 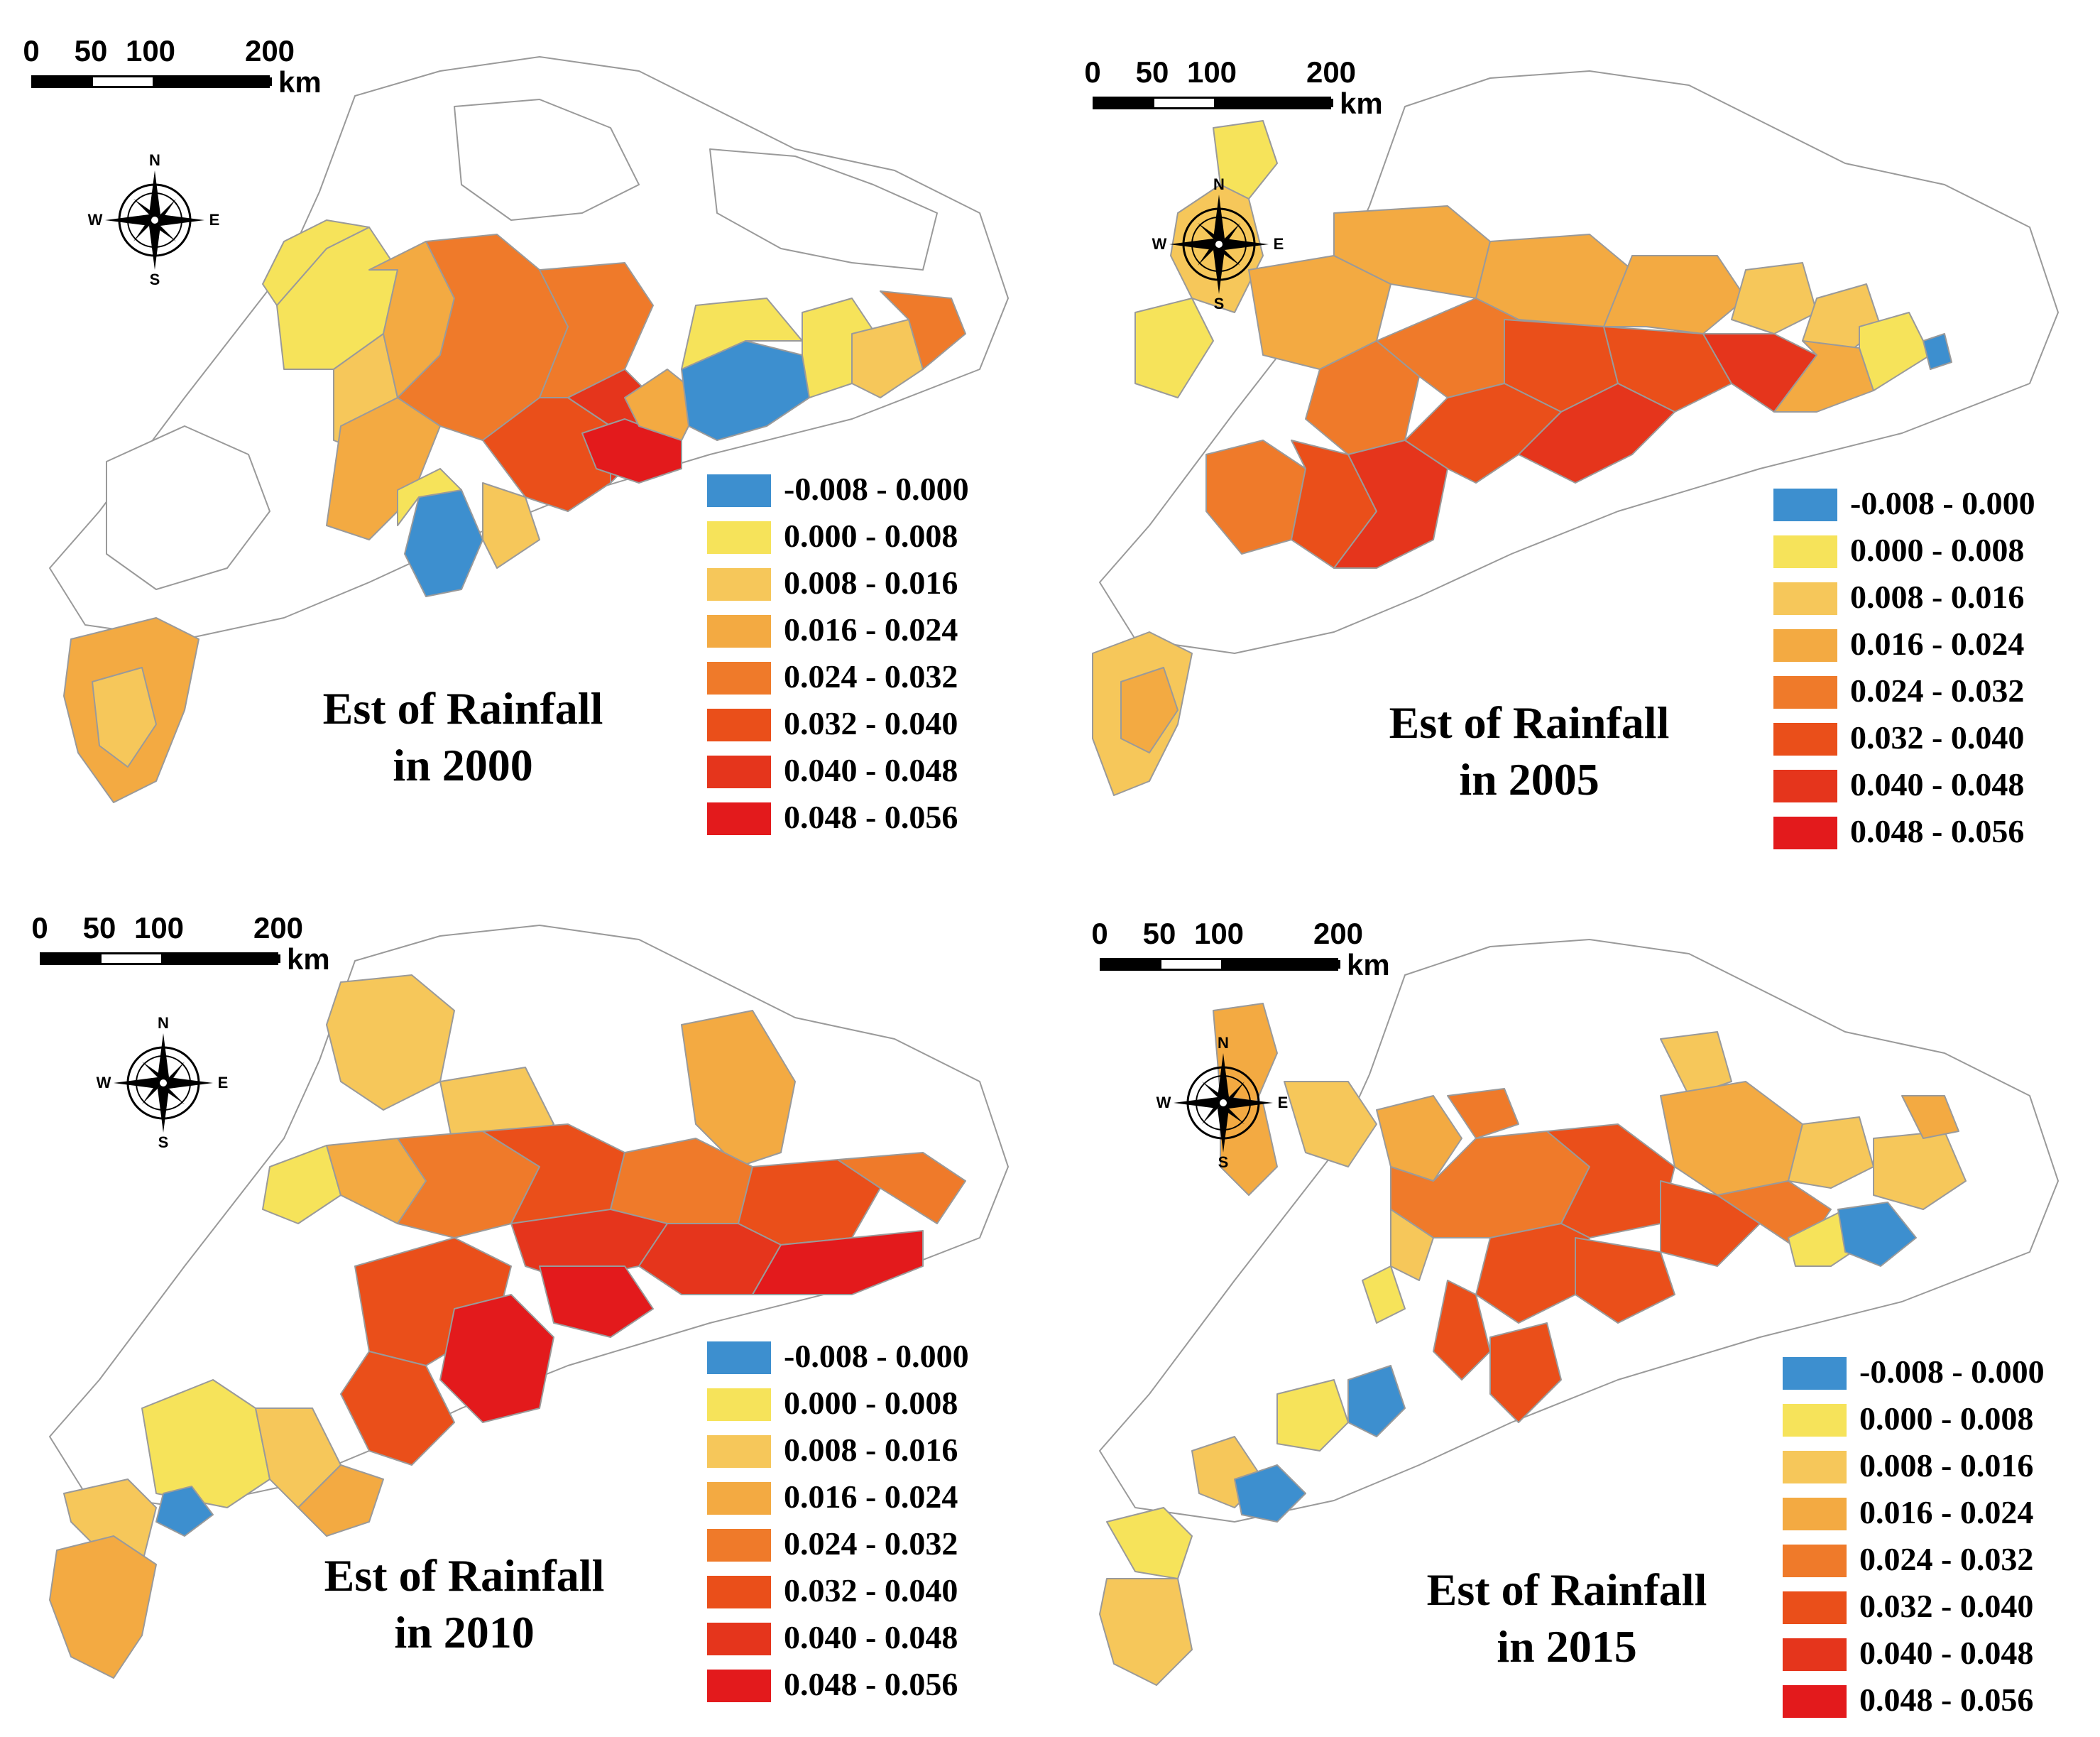 What do you see at coordinates (874, 632) in the screenshot?
I see `legend-item: 0.016 - 0.024` at bounding box center [874, 632].